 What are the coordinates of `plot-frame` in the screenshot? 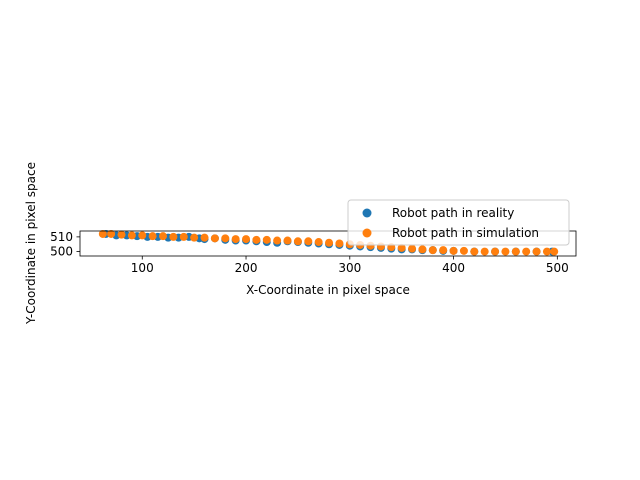 It's located at (328, 243).